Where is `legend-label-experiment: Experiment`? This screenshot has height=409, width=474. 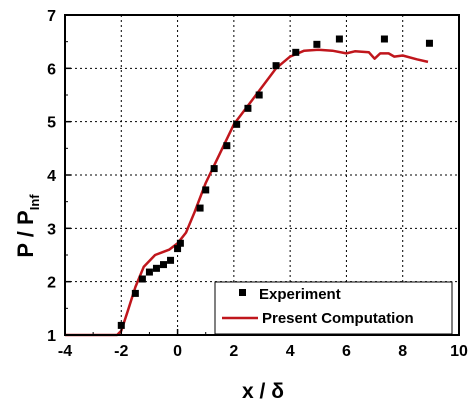 legend-label-experiment: Experiment is located at coordinates (300, 294).